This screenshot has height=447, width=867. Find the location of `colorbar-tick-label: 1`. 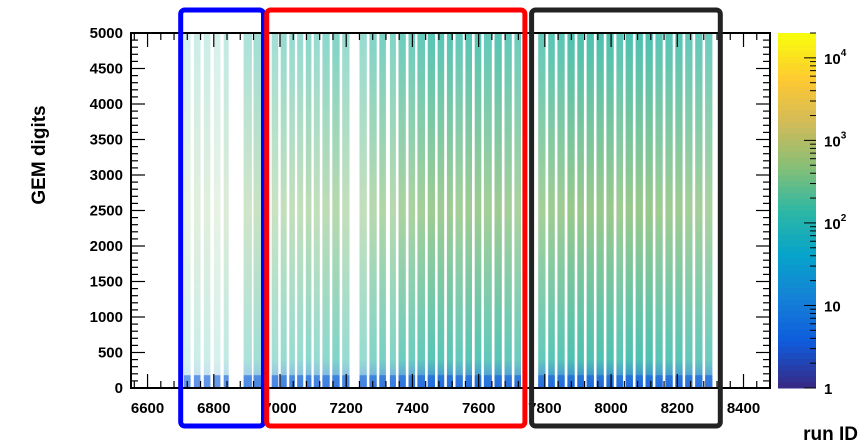

colorbar-tick-label: 1 is located at coordinates (828, 389).